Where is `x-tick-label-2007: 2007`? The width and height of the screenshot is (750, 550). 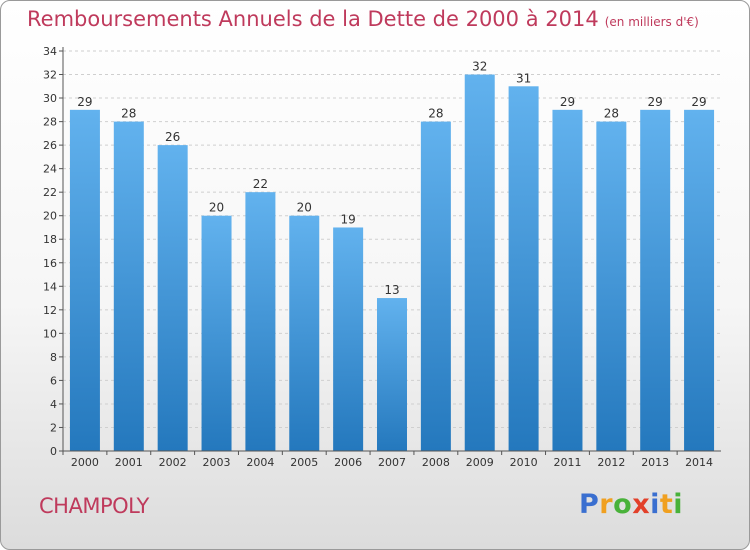 x-tick-label-2007: 2007 is located at coordinates (392, 462).